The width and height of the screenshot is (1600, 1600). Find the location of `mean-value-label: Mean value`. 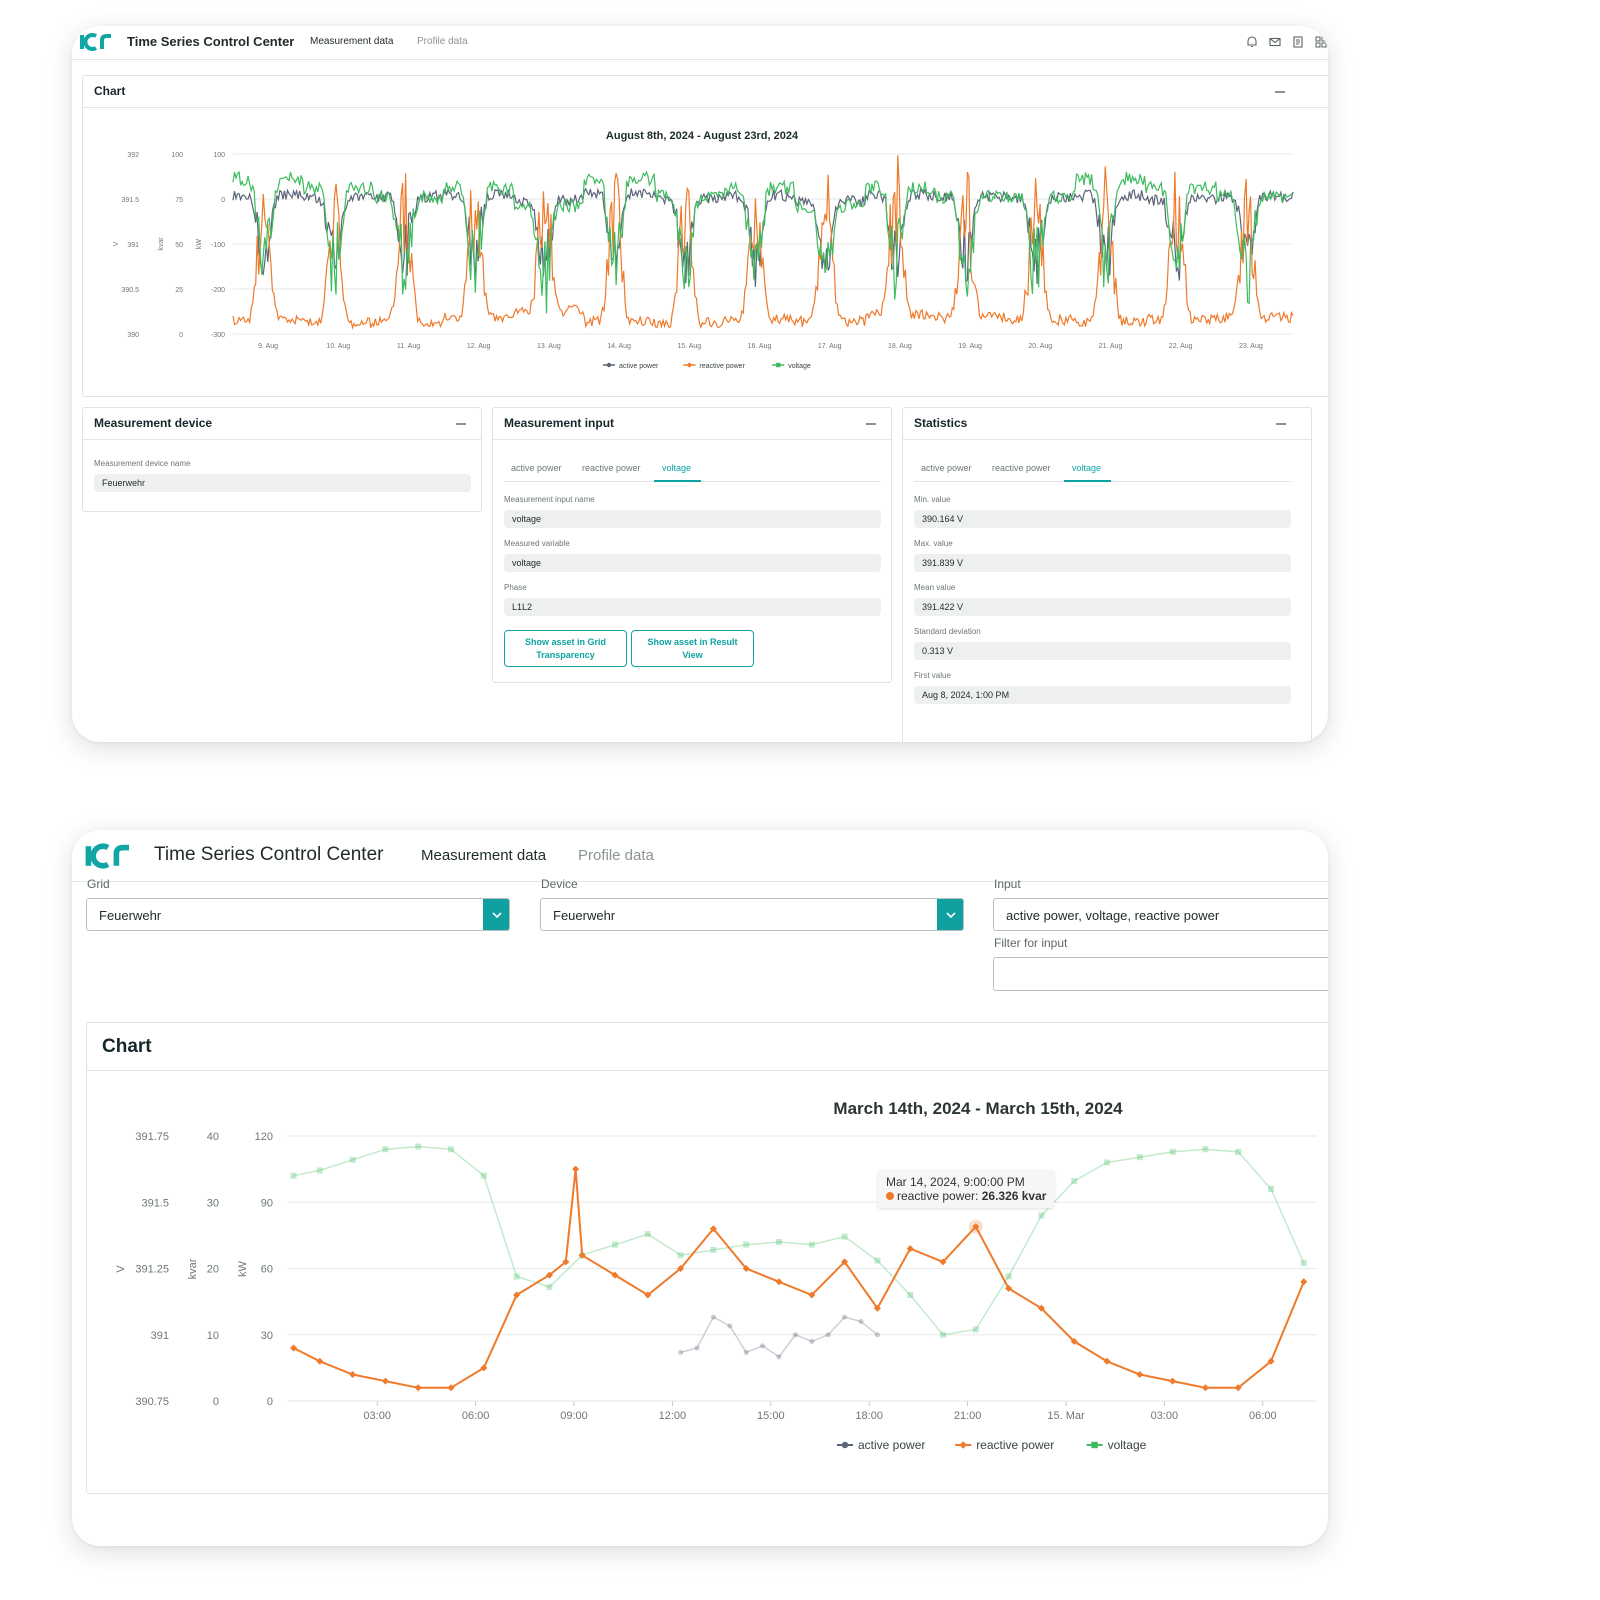

mean-value-label: Mean value is located at coordinates (935, 587).